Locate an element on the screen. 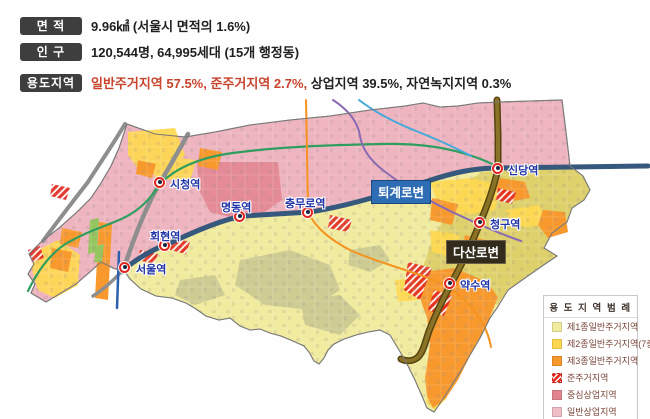 Image resolution: width=650 pixels, height=419 pixels. road-gray-tongil is located at coordinates (84, 182).